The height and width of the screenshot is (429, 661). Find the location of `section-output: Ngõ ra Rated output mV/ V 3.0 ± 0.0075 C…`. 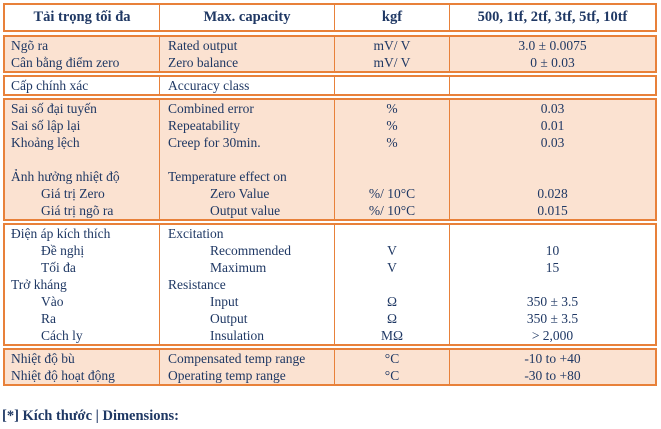

section-output: Ngõ ra Rated output mV/ V 3.0 ± 0.0075 C… is located at coordinates (330, 54).